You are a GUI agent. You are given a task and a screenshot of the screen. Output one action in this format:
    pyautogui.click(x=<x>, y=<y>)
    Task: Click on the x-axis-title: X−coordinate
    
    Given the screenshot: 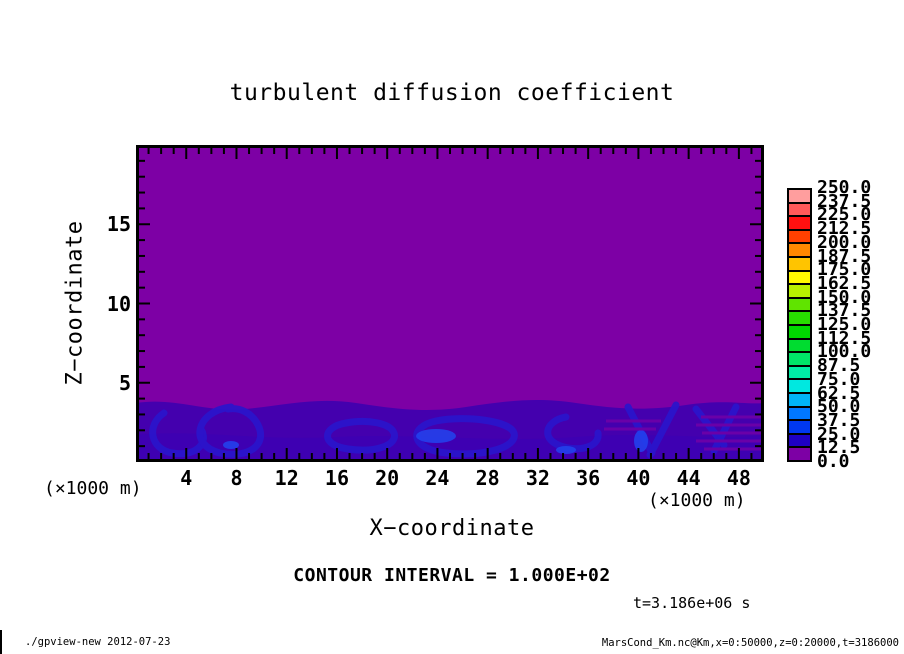 What is the action you would take?
    pyautogui.click(x=452, y=528)
    